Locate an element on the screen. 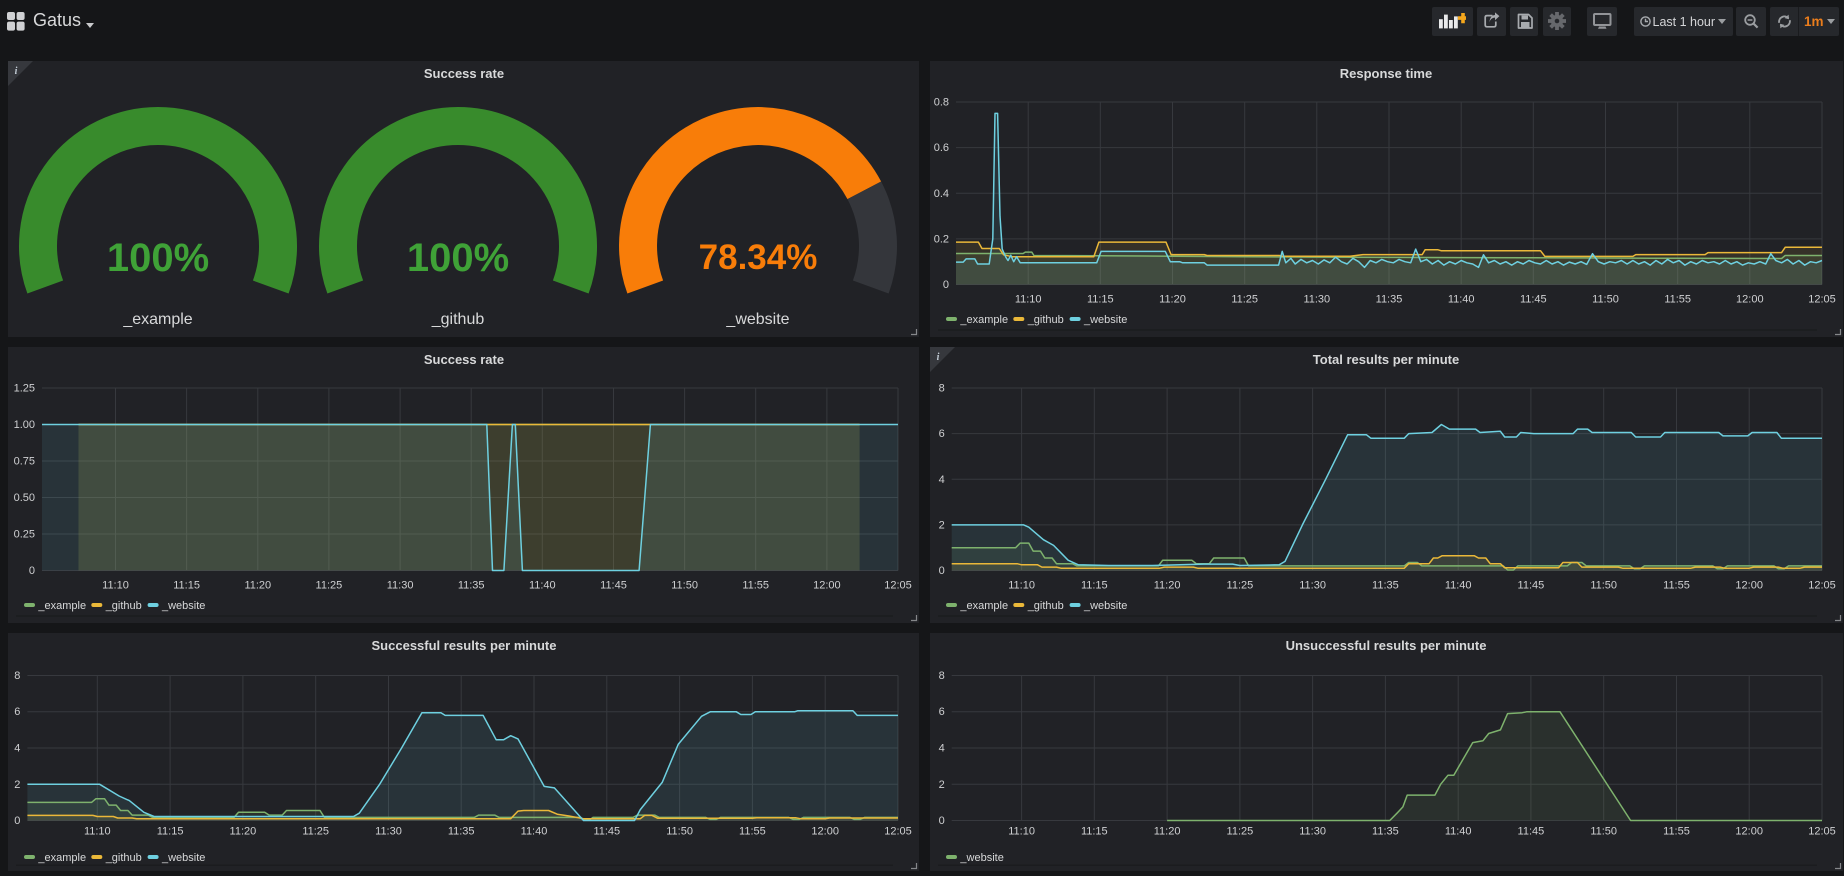 Image resolution: width=1844 pixels, height=876 pixels. svg-text: Total results per minute is located at coordinates (1386, 359).